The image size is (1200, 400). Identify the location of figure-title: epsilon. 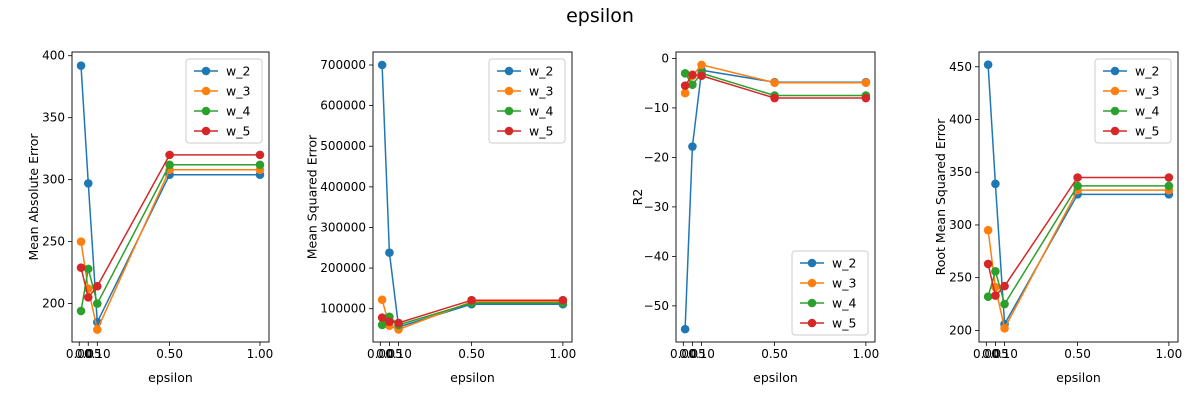
(600, 16).